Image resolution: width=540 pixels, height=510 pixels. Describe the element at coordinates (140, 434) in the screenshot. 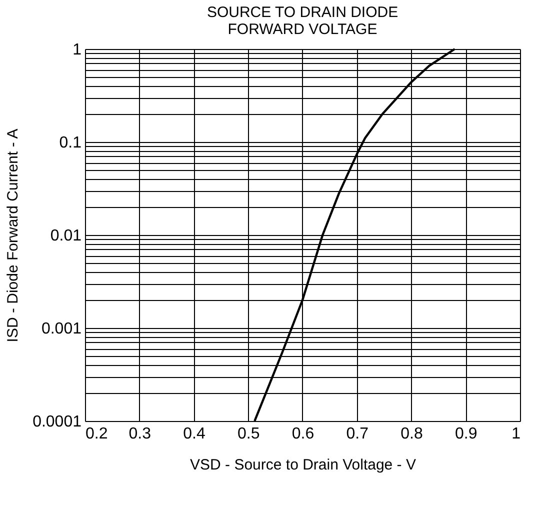

I see `x-tick-label: 0.3` at that location.